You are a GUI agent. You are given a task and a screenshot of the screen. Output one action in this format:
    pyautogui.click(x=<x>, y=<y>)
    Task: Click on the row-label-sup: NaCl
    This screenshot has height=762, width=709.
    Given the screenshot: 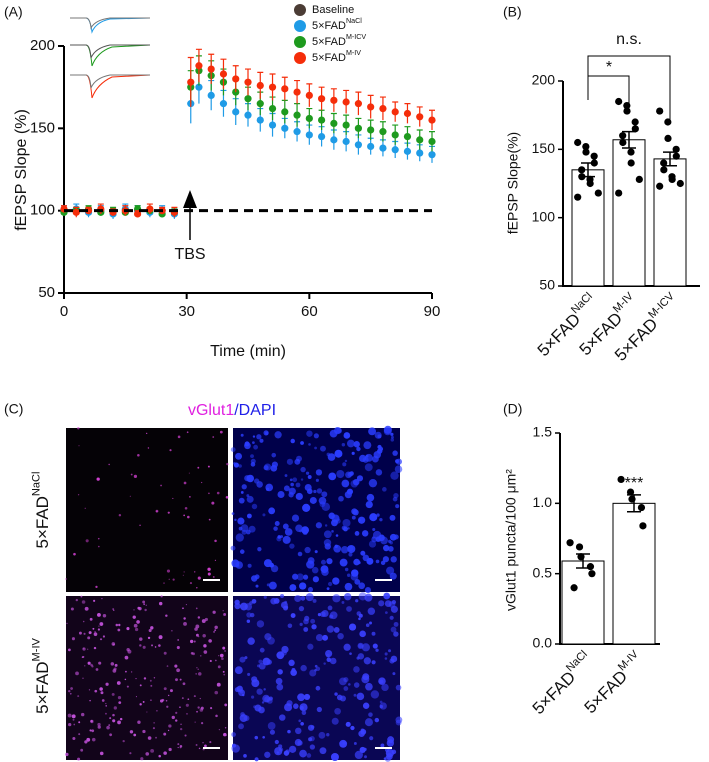 What is the action you would take?
    pyautogui.click(x=36, y=483)
    